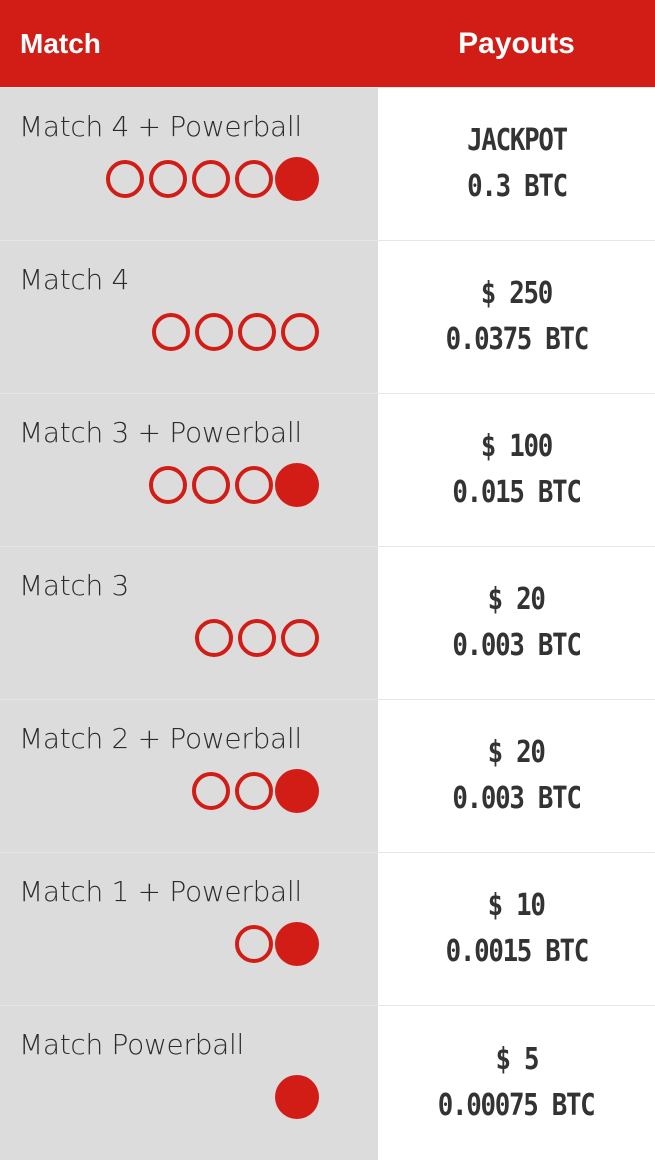 This screenshot has height=1160, width=655. Describe the element at coordinates (189, 929) in the screenshot. I see `match-cell: Match 1 + Powerball` at that location.